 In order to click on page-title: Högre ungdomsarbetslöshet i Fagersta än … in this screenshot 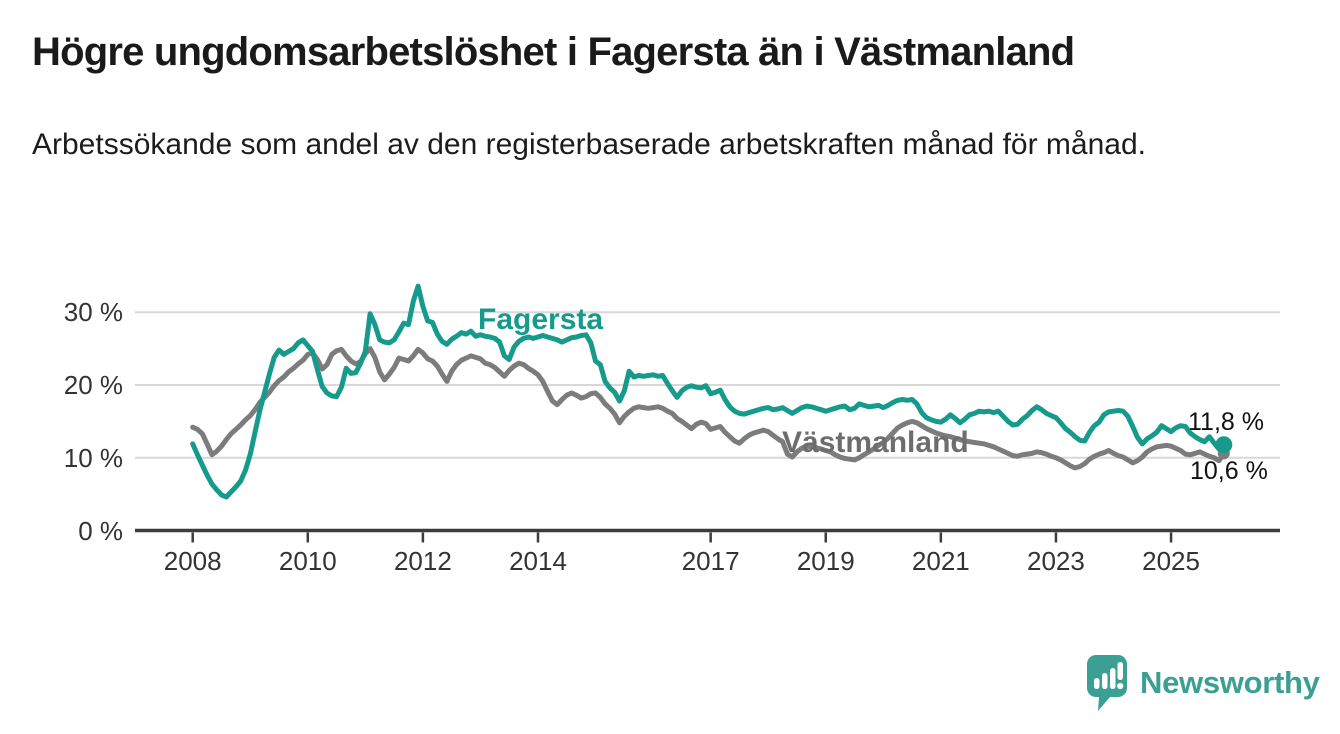, I will do `click(553, 52)`.